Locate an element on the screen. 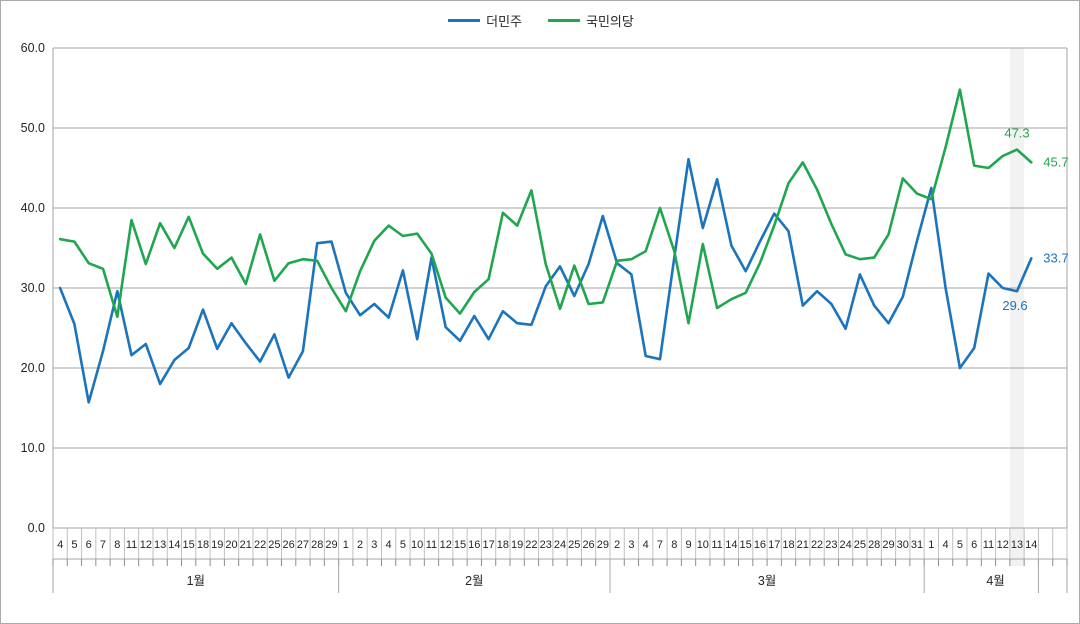 Image resolution: width=1080 pixels, height=624 pixels. data-label-annotation: 29.6 is located at coordinates (1014, 305).